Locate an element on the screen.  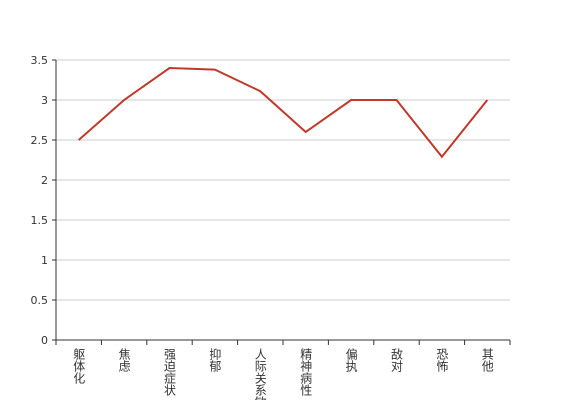
y-tick-label: 1 is located at coordinates (44, 260).